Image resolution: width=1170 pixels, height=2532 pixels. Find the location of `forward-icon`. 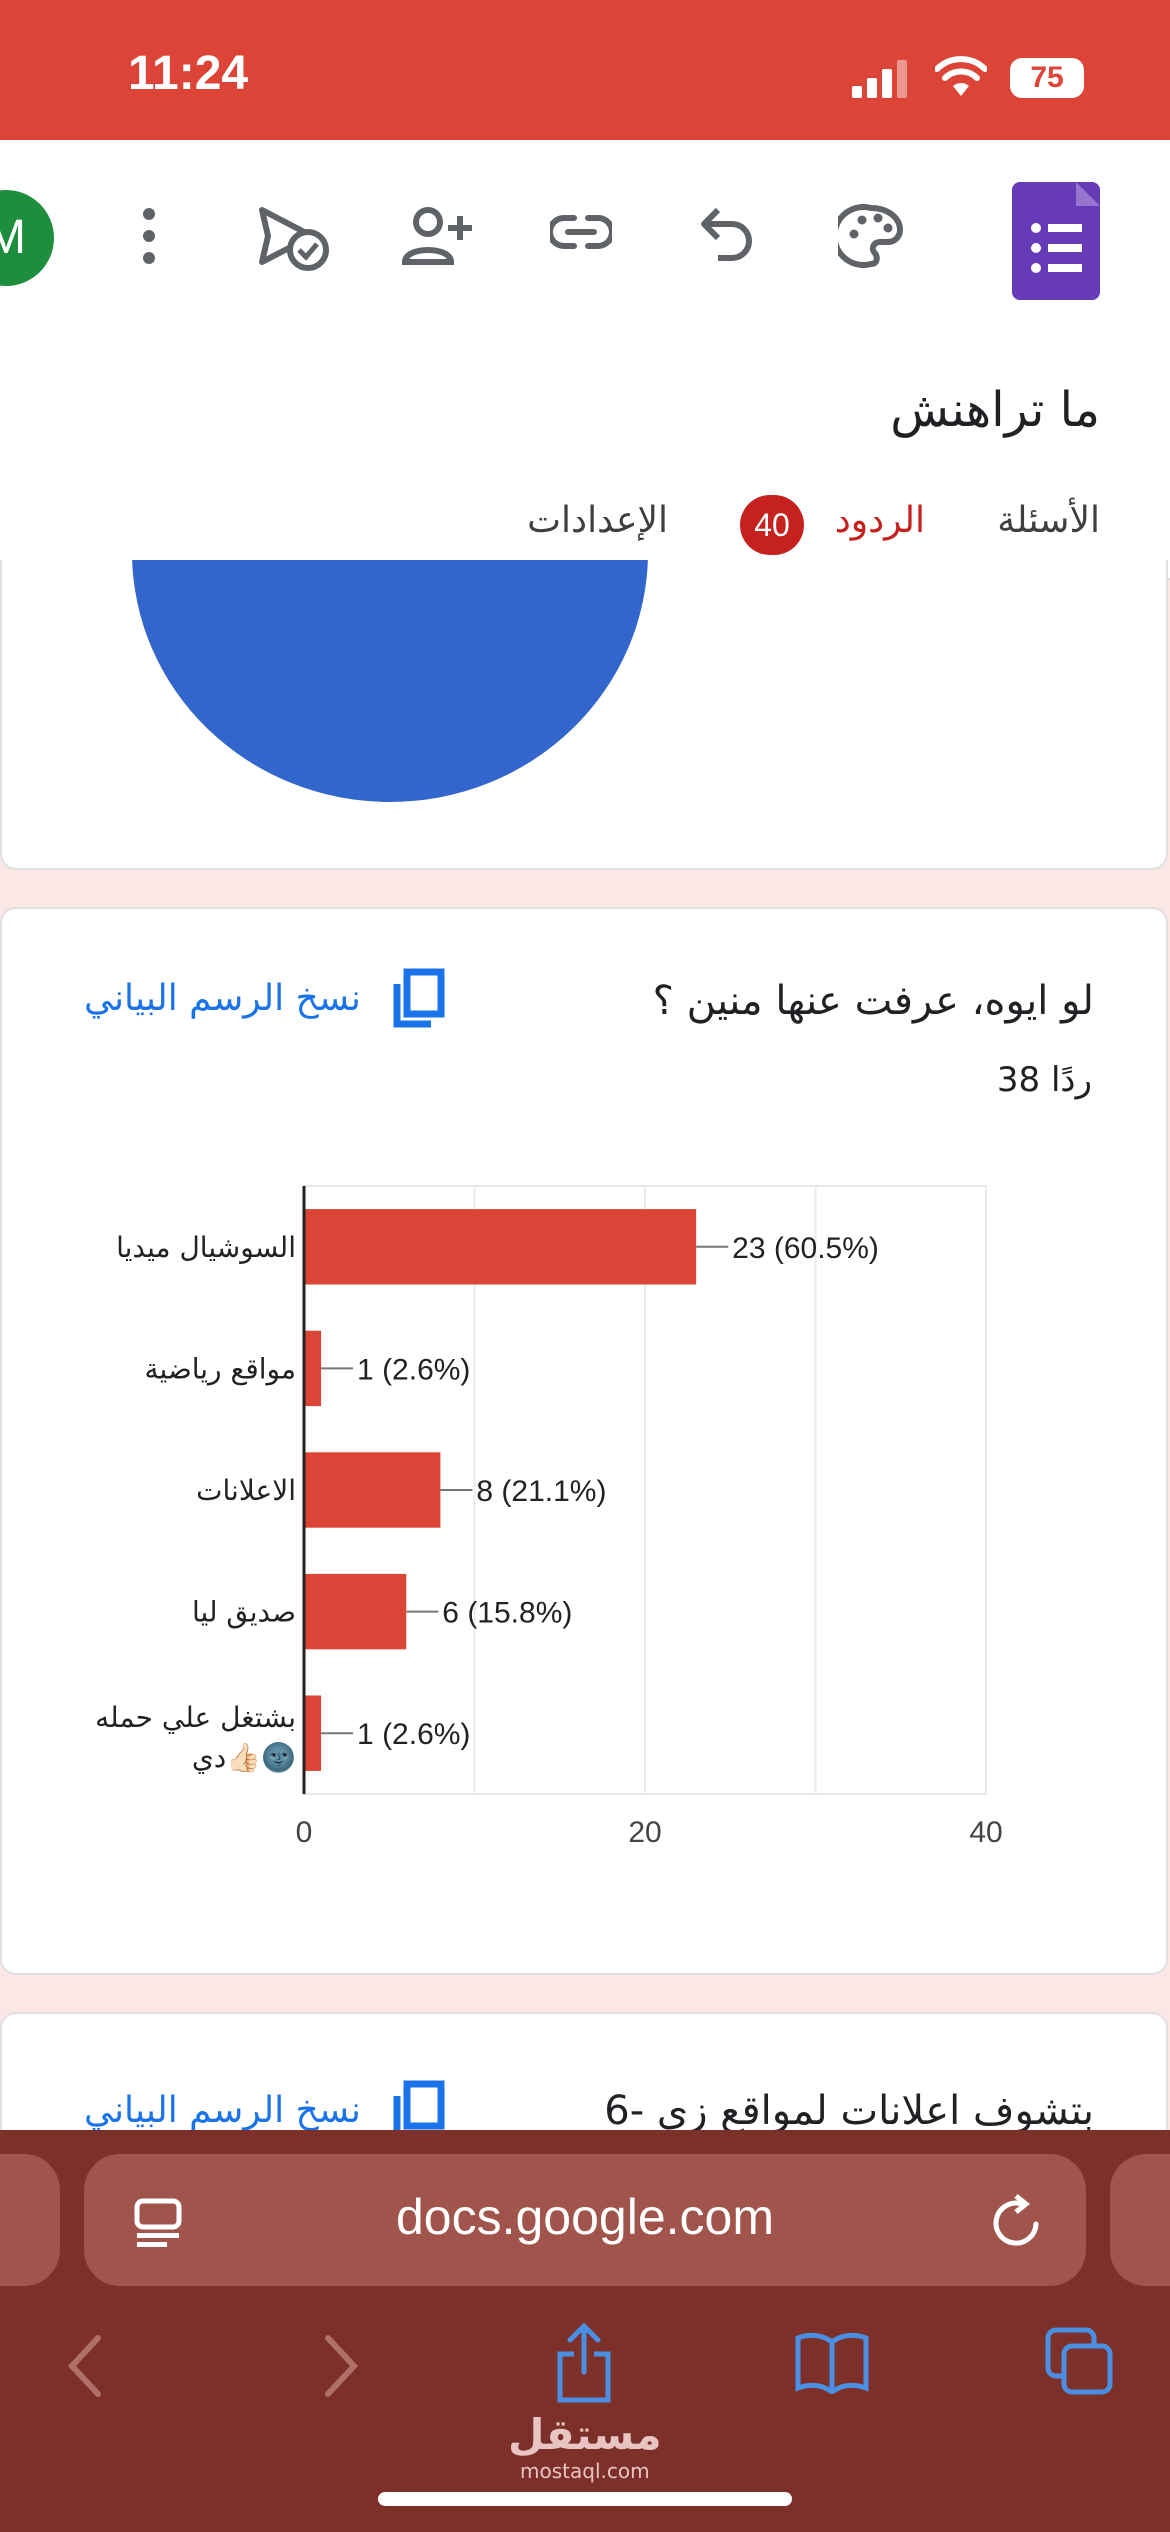

forward-icon is located at coordinates (340, 2366).